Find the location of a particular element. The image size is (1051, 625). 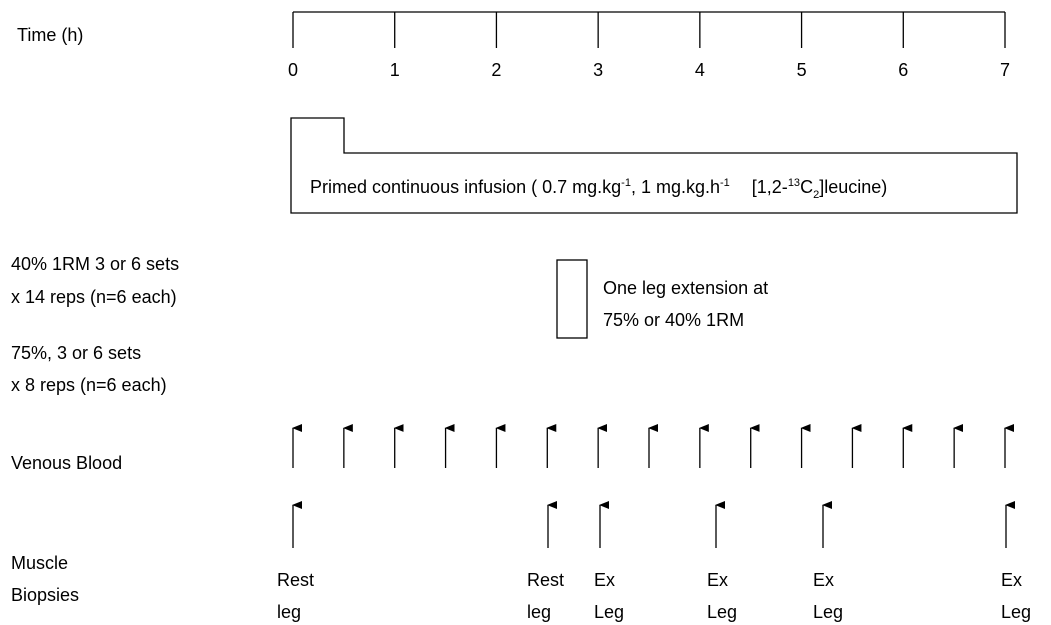

tick-label: 4 is located at coordinates (700, 70).